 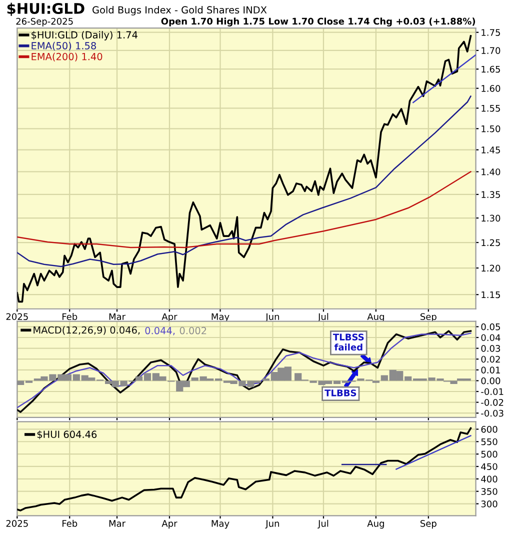 What do you see at coordinates (490, 338) in the screenshot?
I see `y-tick-label: 0.04` at bounding box center [490, 338].